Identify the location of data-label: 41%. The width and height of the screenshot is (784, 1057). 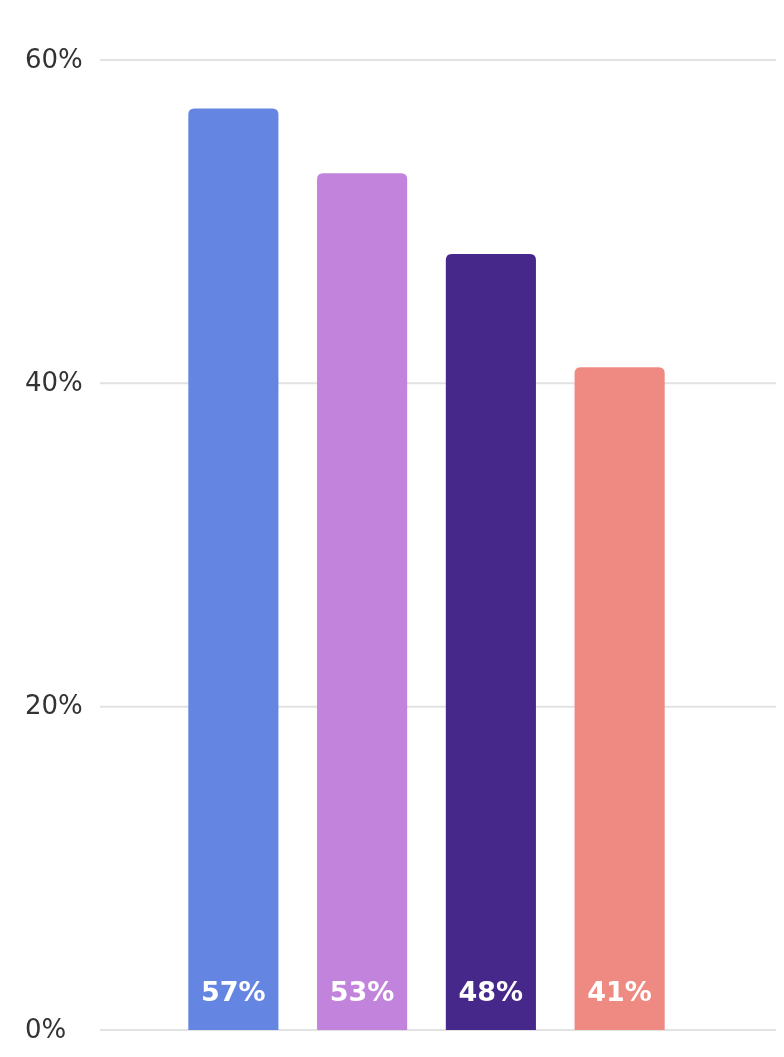
(619, 991).